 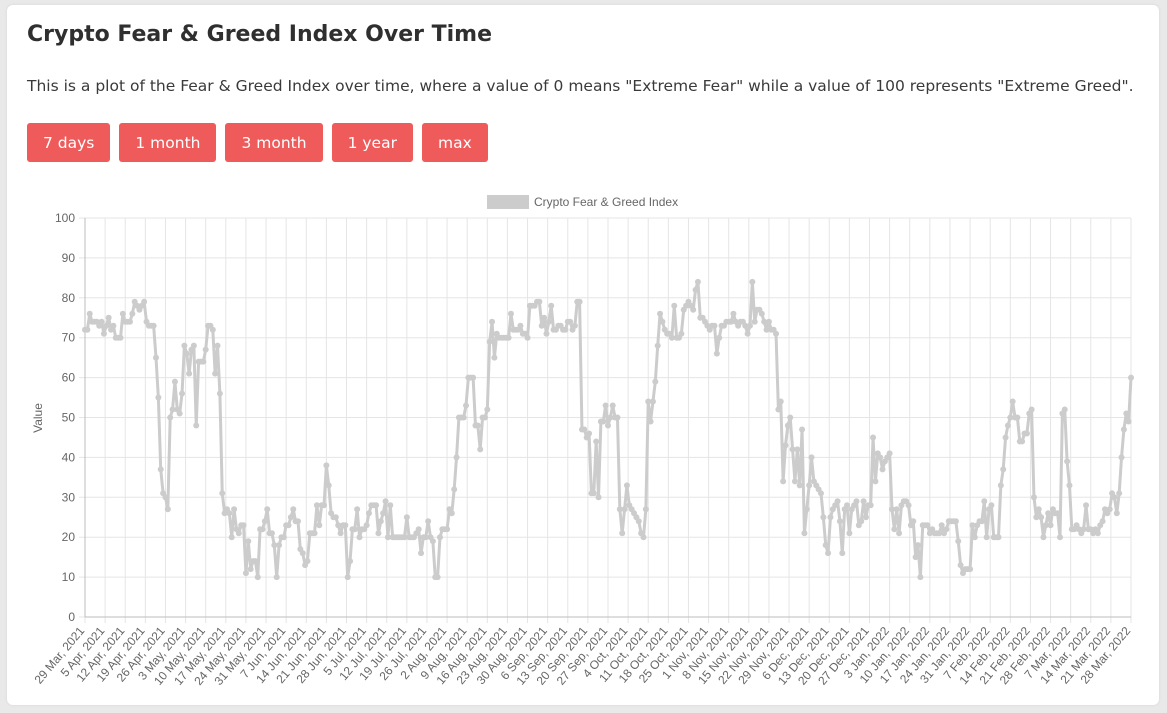 I want to click on range-3-month-button: 3 month, so click(x=274, y=142).